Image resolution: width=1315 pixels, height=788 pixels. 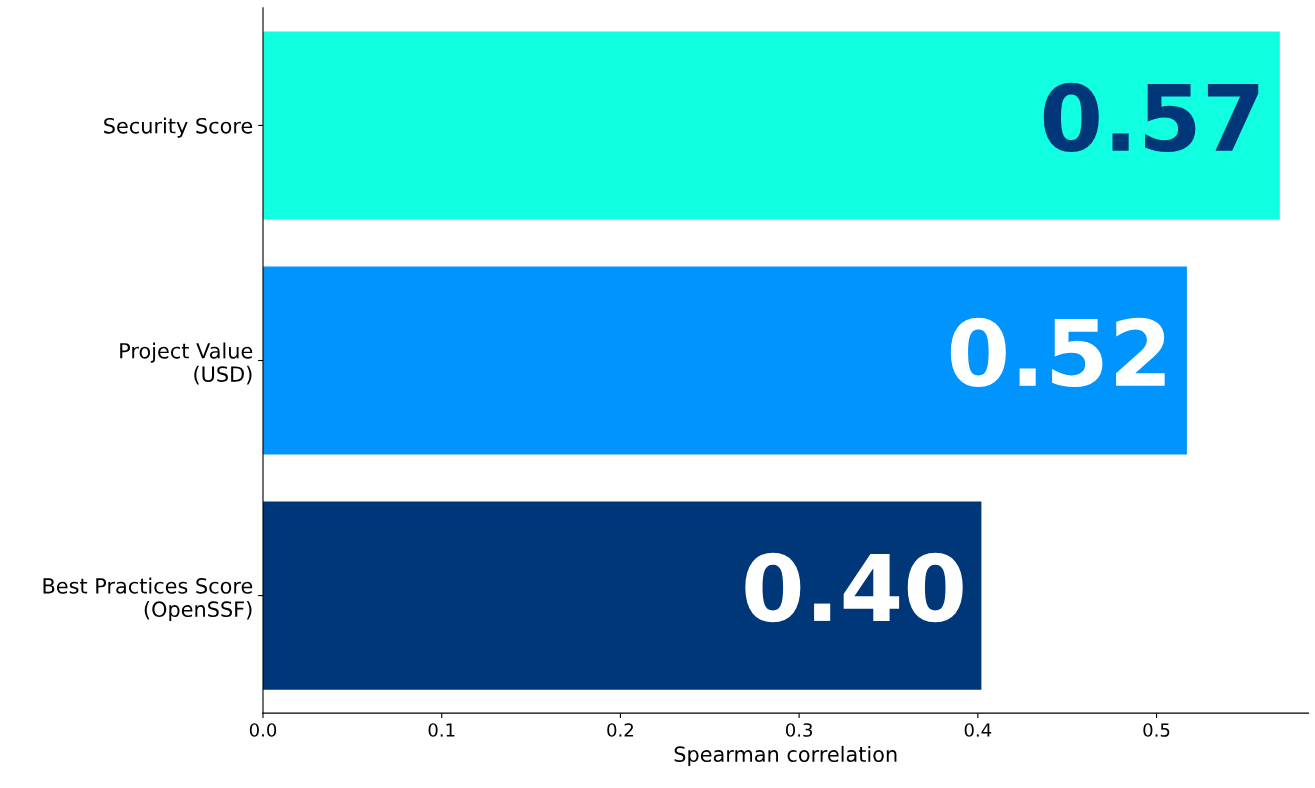 What do you see at coordinates (785, 756) in the screenshot?
I see `x-axis-title: Spearman correlation` at bounding box center [785, 756].